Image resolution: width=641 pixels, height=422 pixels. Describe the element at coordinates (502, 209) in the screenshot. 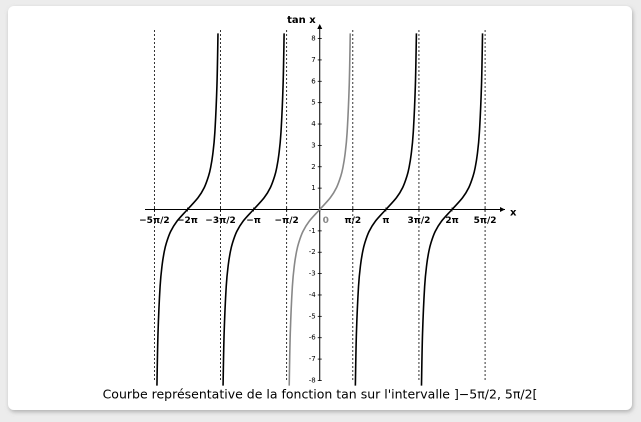

I see `x-axis-arrow` at that location.